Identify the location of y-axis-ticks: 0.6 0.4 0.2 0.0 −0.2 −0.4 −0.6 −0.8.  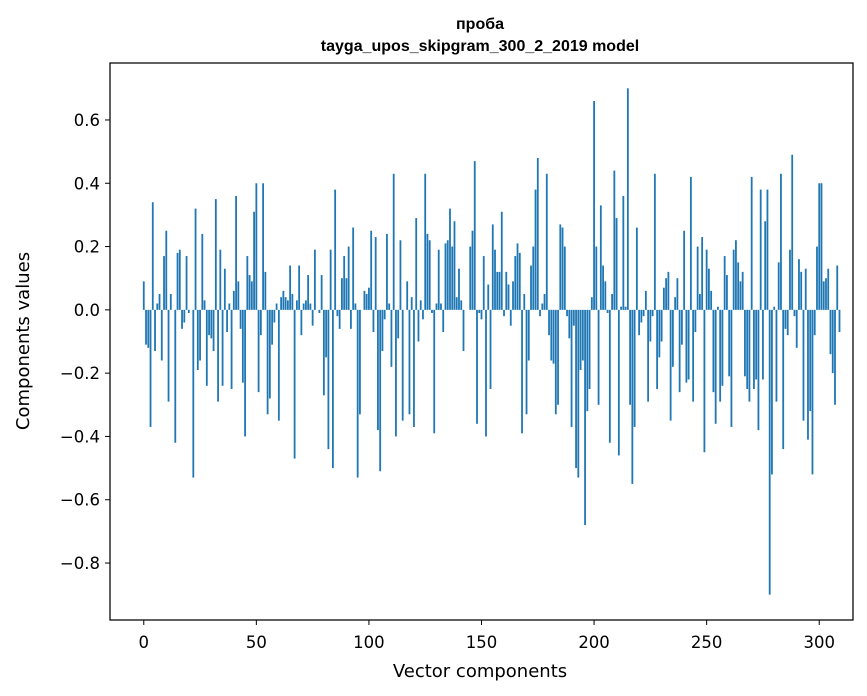
(85, 342).